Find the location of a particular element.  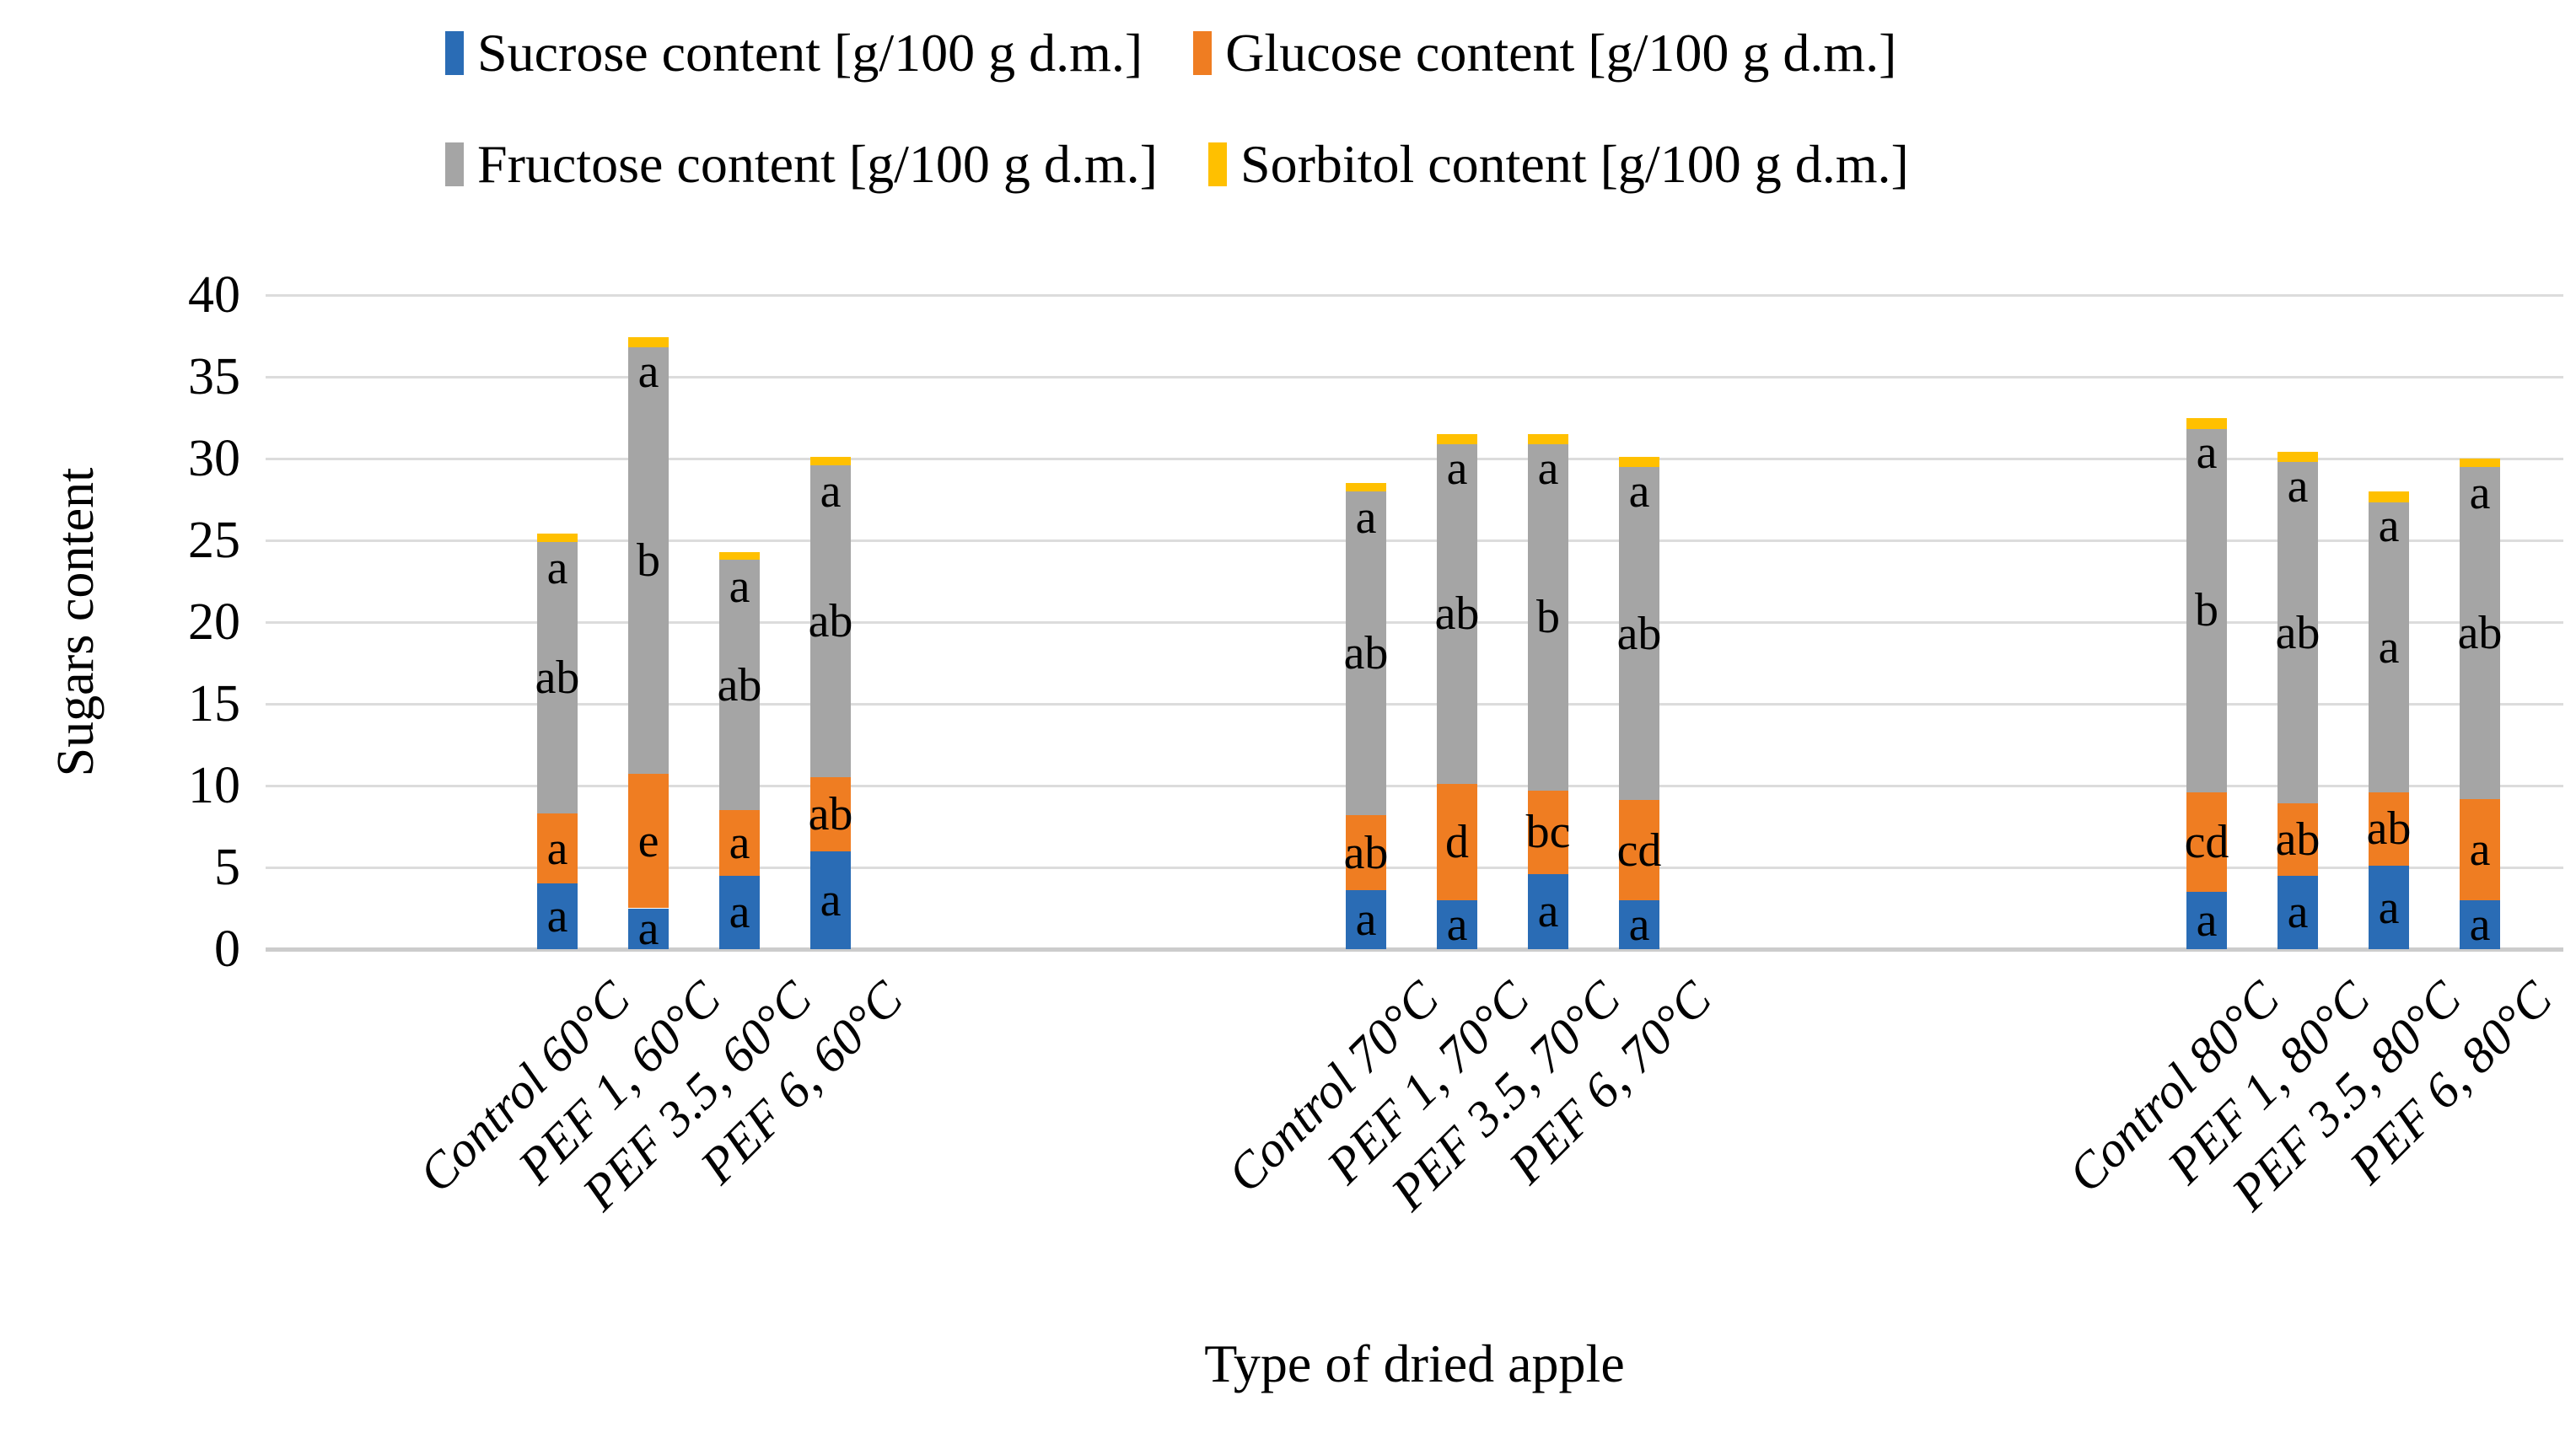

legend-item-glucose: Glucose content [g/100 g d.m.] is located at coordinates (1544, 53).